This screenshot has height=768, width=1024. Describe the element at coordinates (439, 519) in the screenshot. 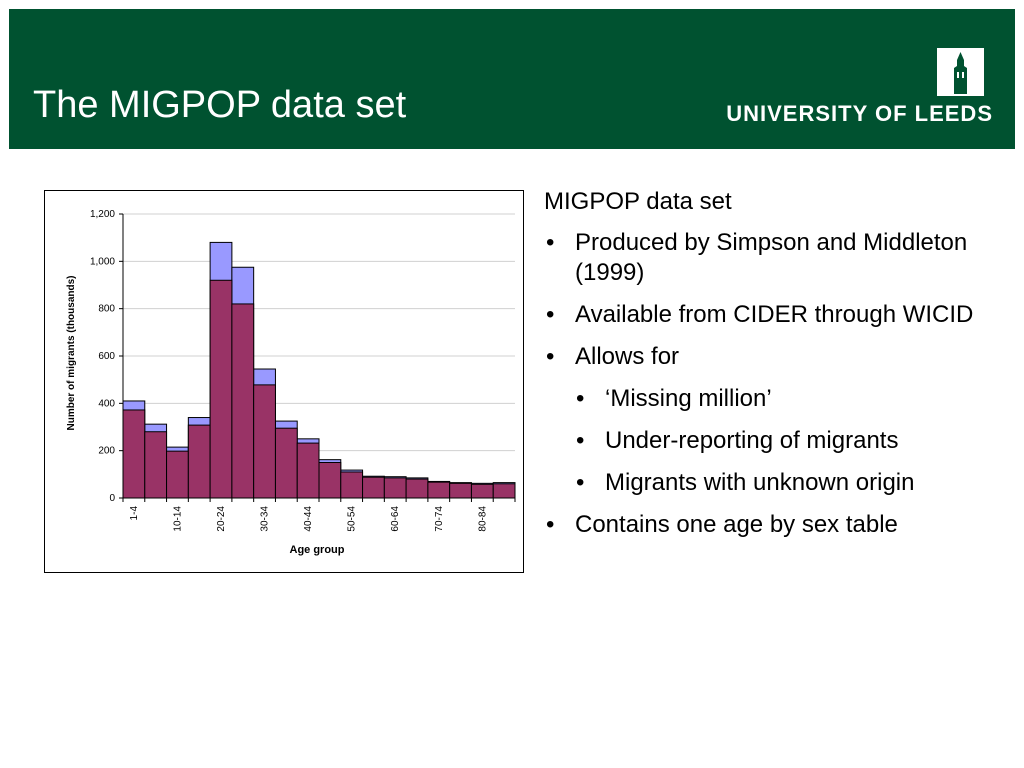

I see `x-tick-label: 70-74` at that location.